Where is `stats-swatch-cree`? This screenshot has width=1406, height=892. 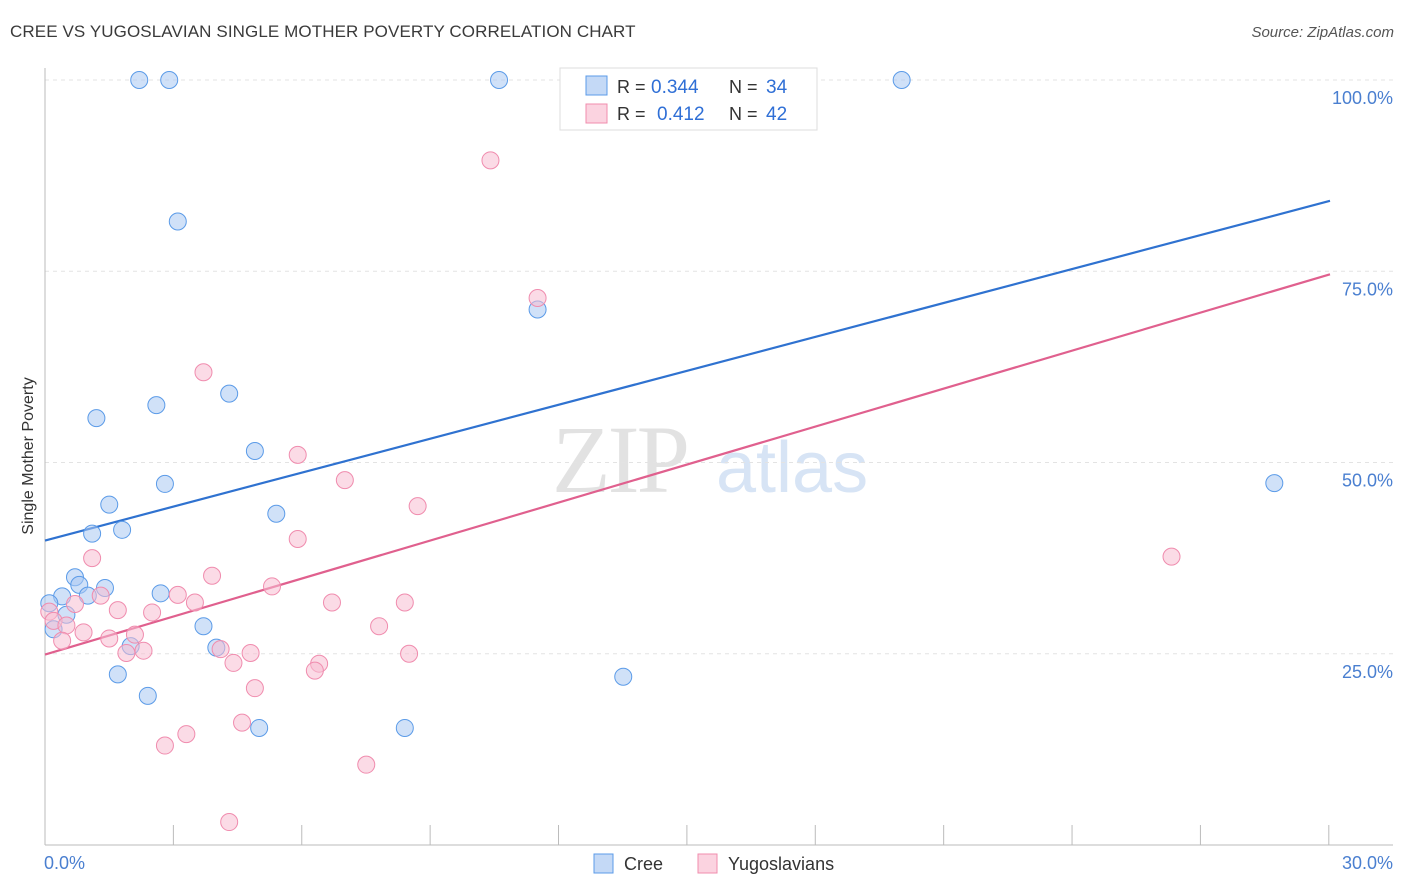 stats-swatch-cree is located at coordinates (596, 85).